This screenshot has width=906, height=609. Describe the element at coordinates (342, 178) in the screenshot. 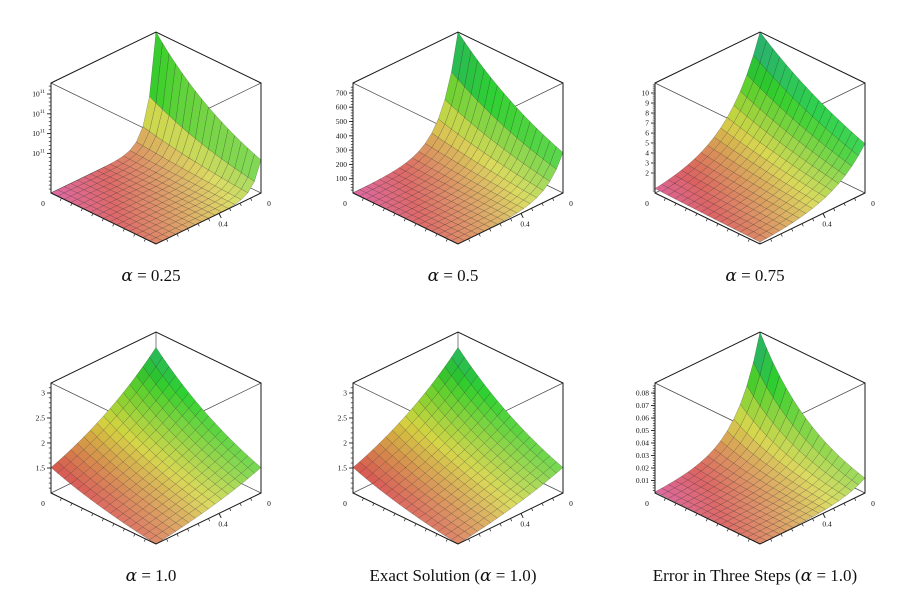

I see `svg-text: 100` at that location.